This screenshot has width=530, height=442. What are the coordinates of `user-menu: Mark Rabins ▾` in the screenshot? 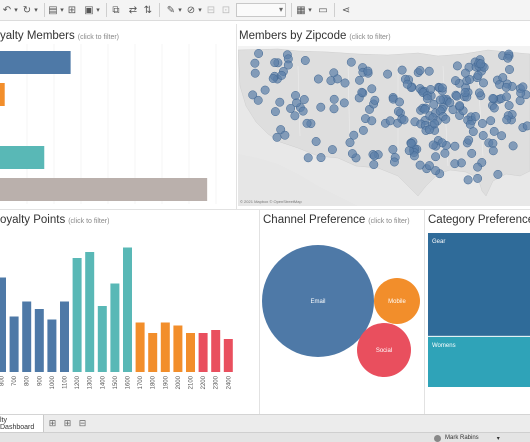 It's located at (467, 437).